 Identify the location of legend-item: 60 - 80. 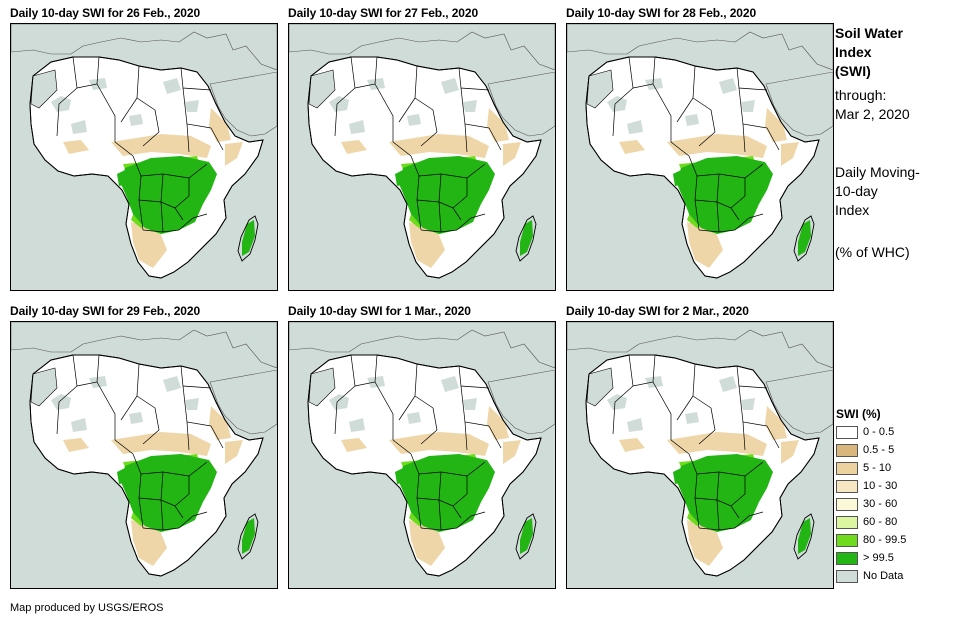
(898, 522).